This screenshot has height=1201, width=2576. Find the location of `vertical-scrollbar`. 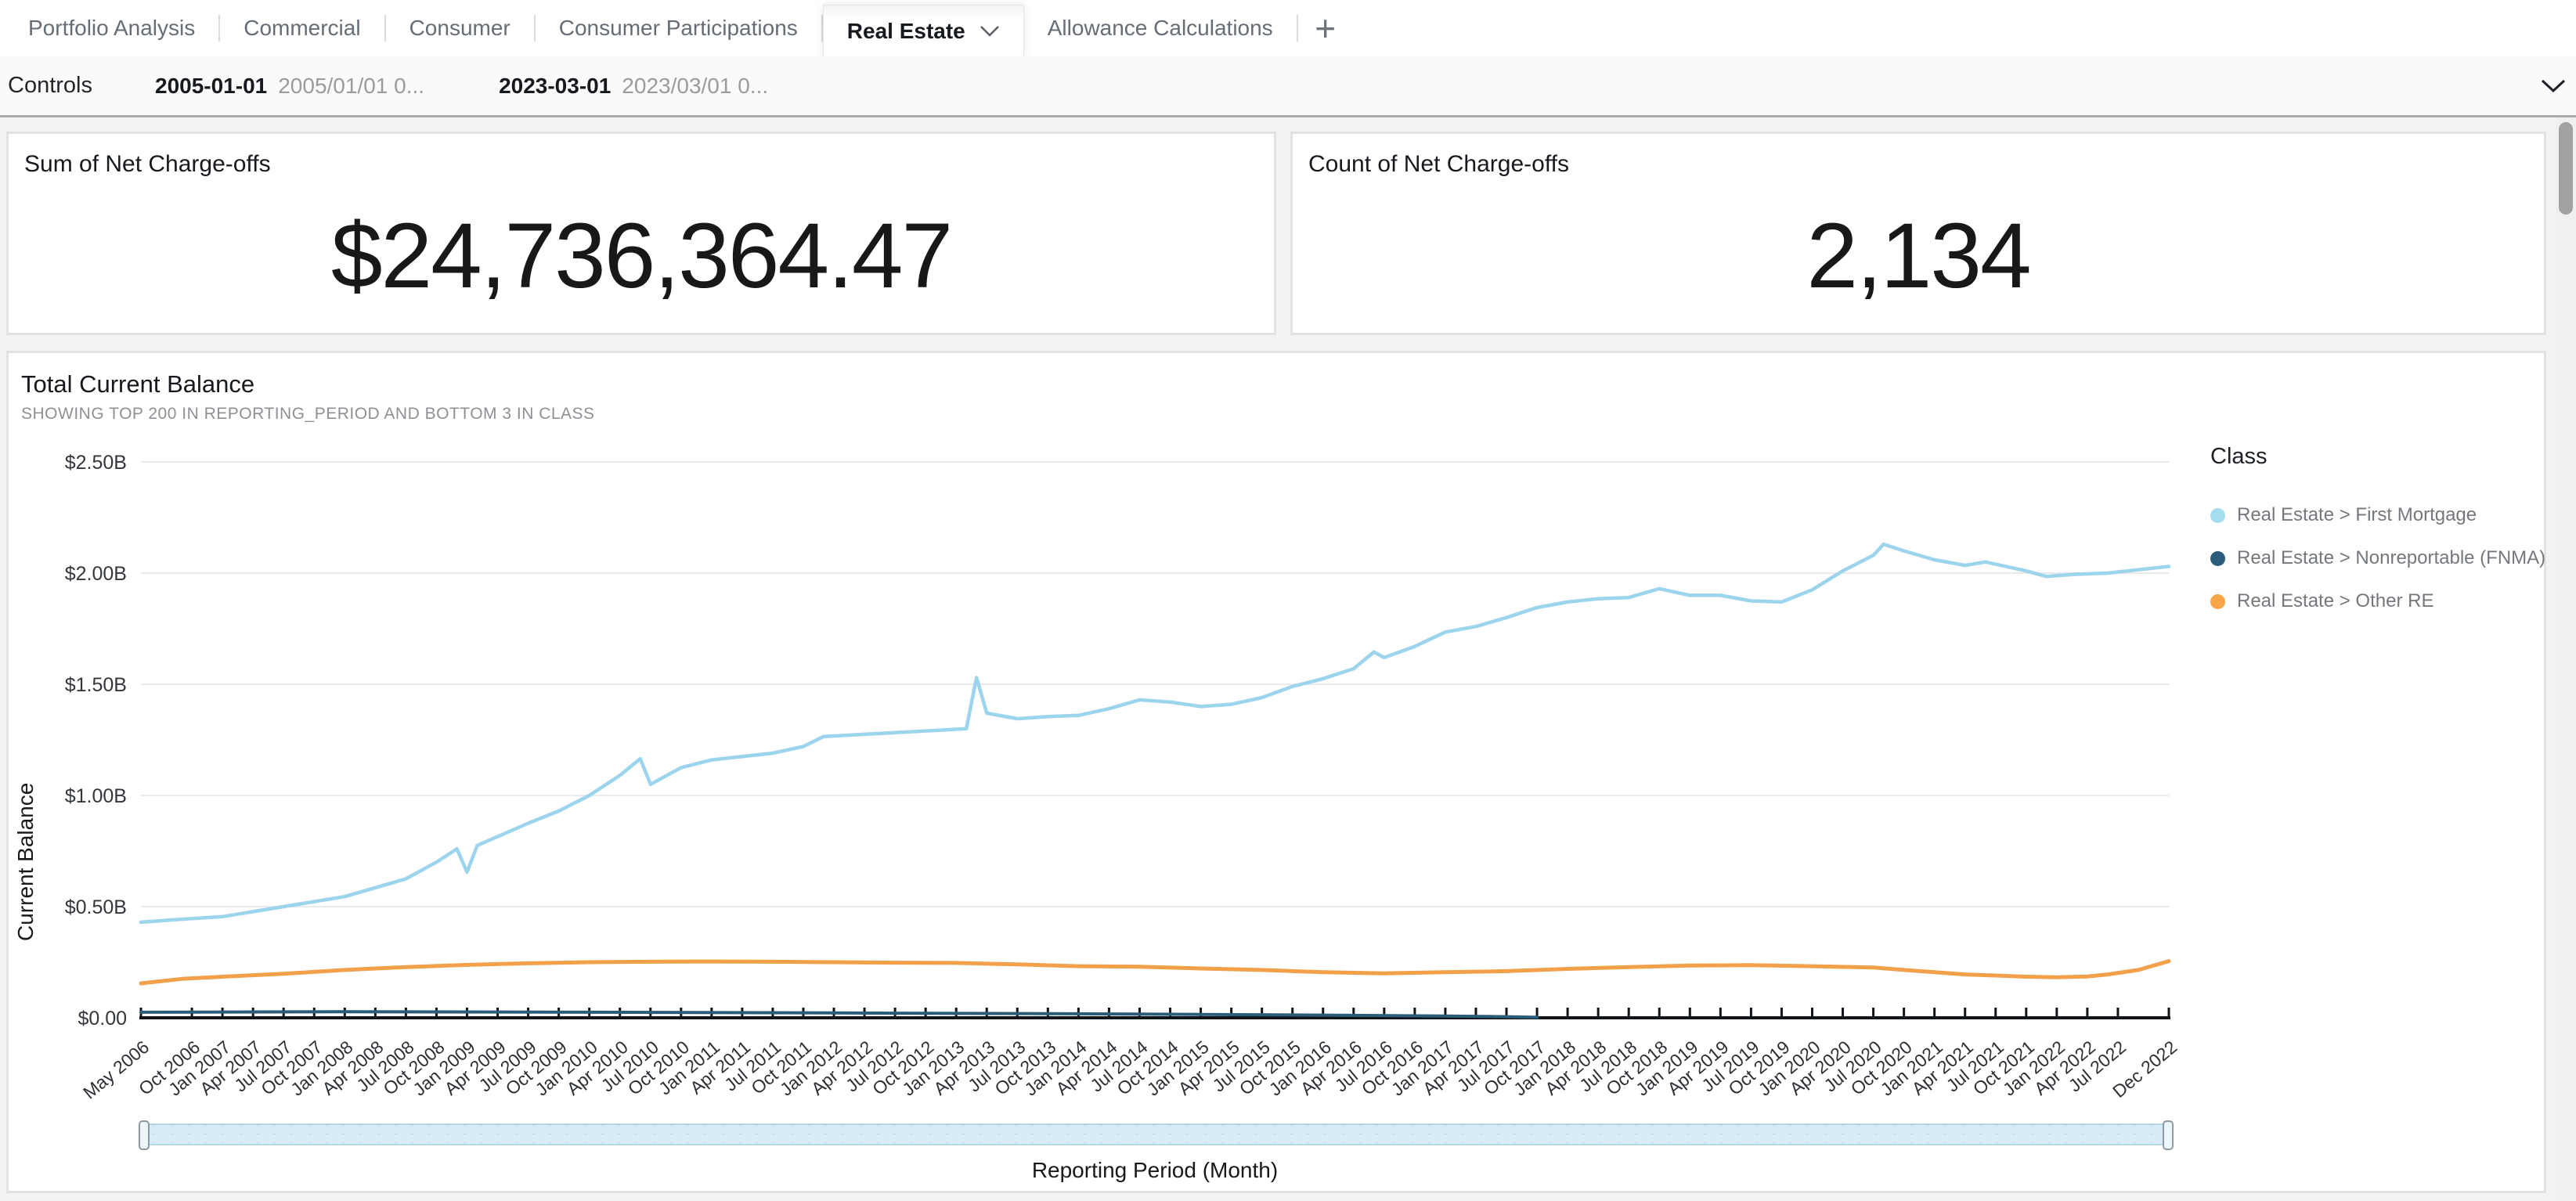

vertical-scrollbar is located at coordinates (2566, 659).